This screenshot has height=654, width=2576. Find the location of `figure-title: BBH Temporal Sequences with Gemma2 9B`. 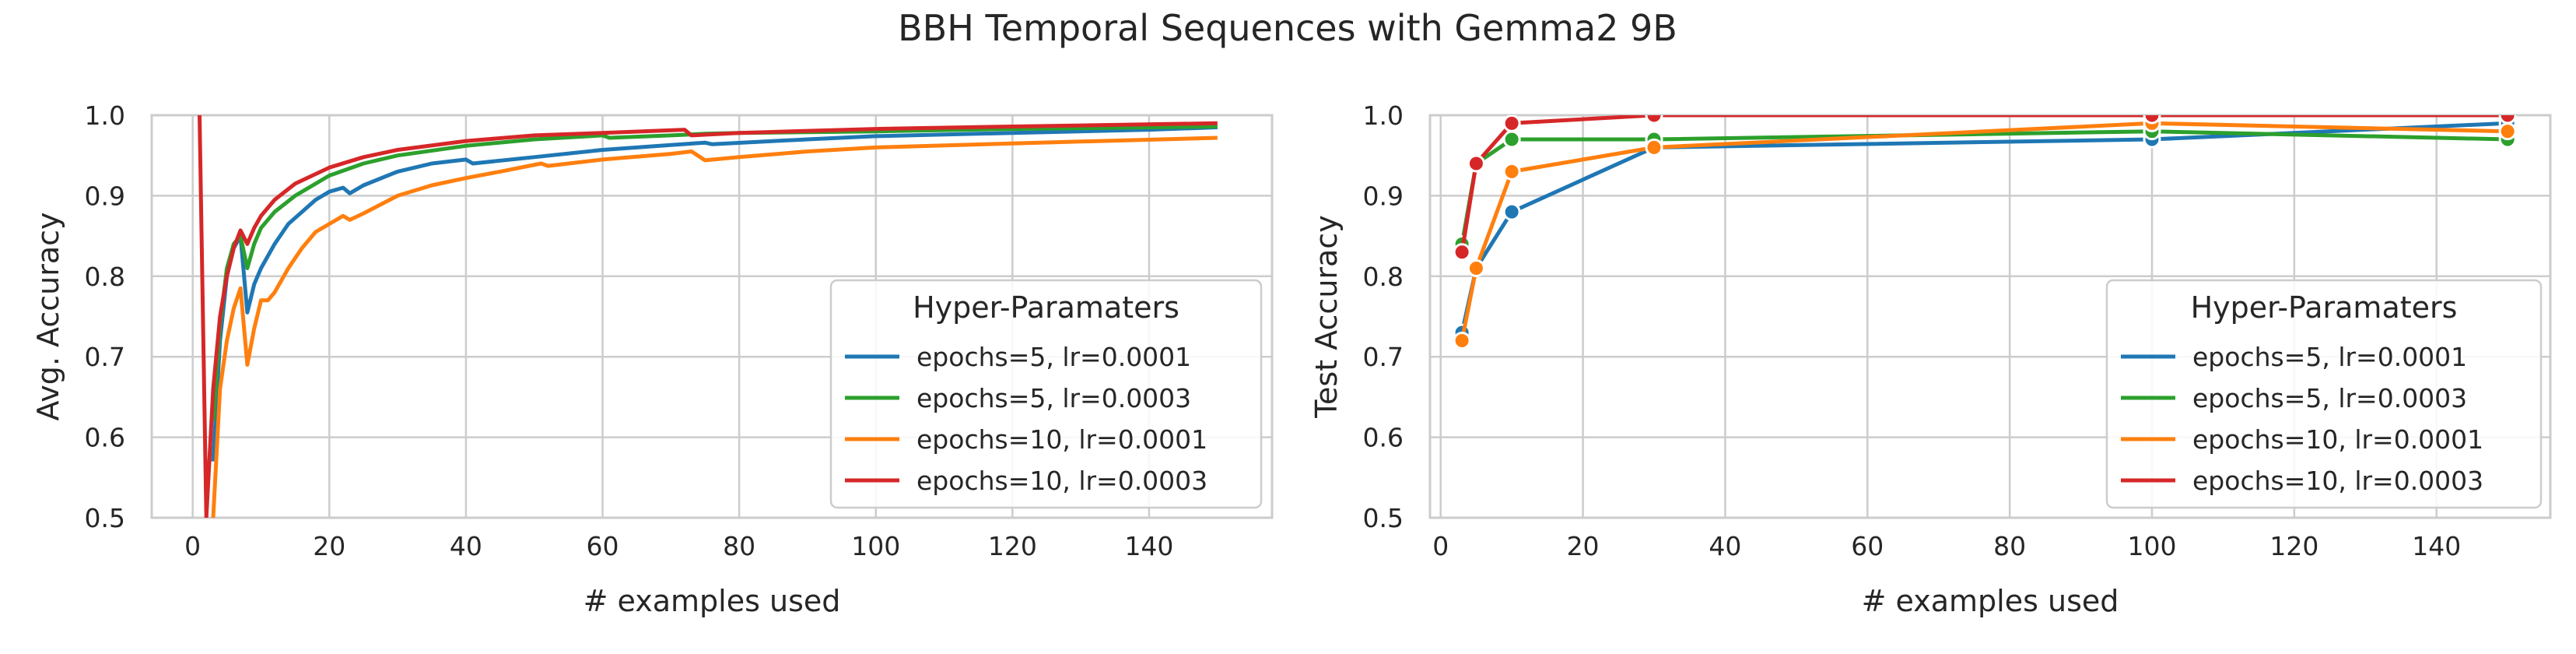

figure-title: BBH Temporal Sequences with Gemma2 9B is located at coordinates (1287, 28).